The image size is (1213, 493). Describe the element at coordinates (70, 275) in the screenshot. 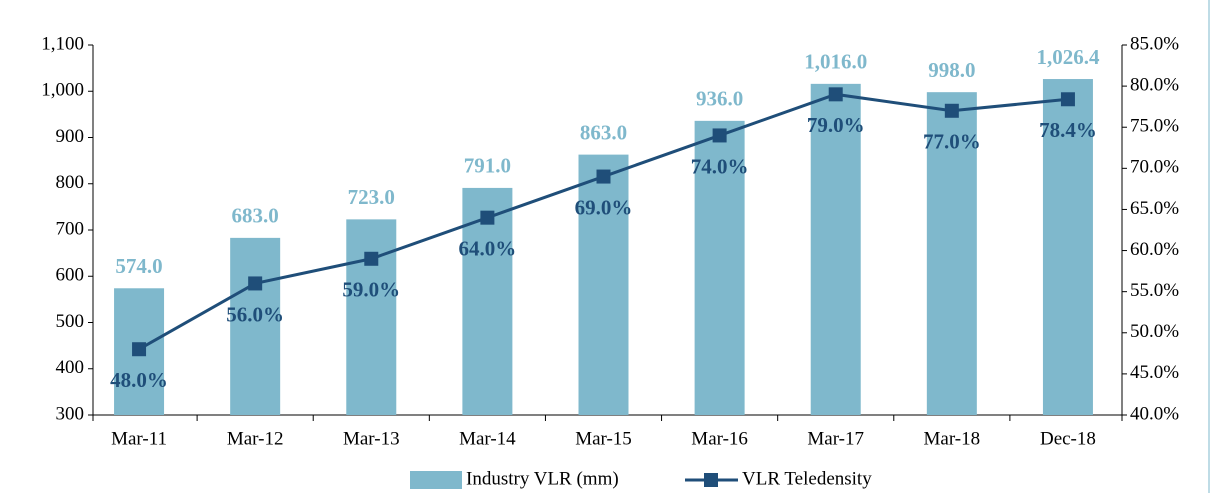

I see `y-tick-label: 600` at that location.